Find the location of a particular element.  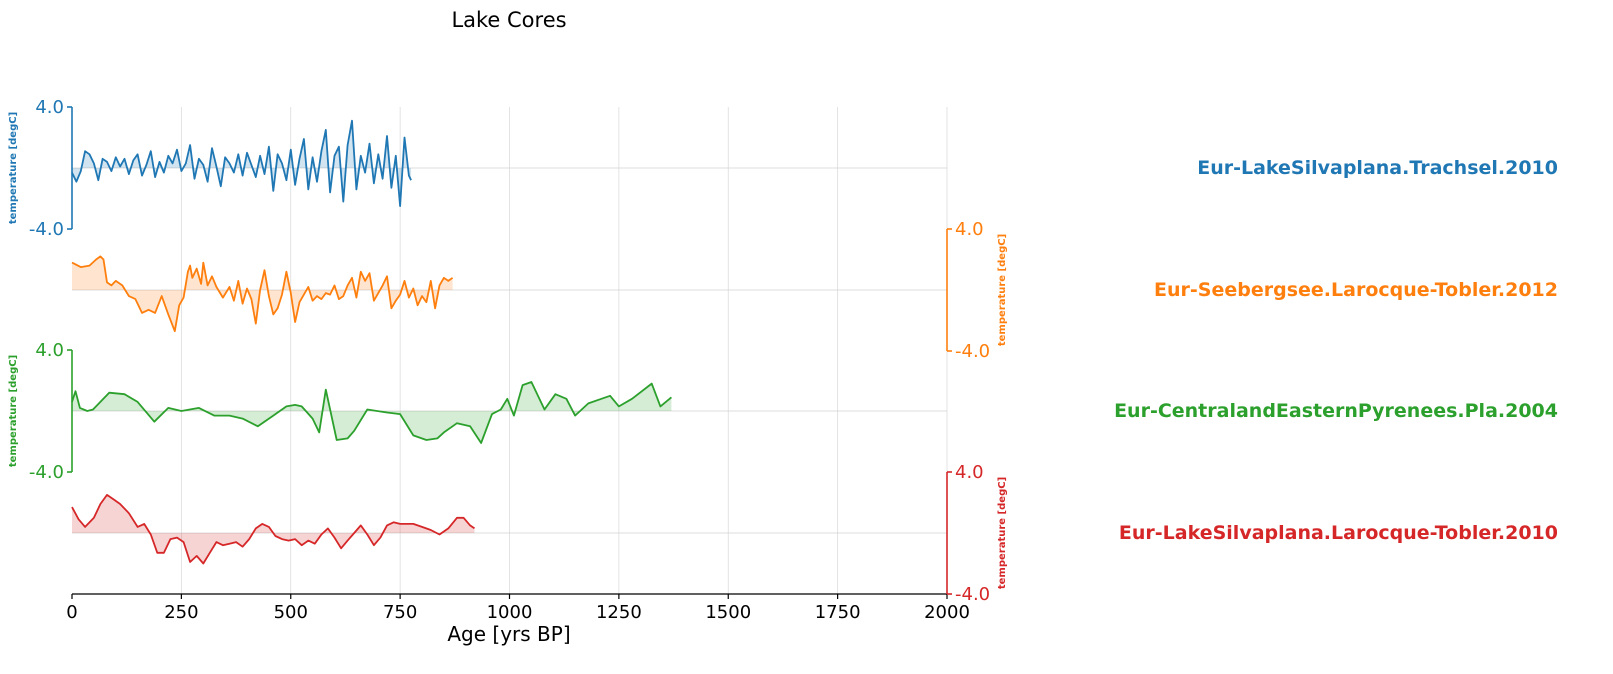

x-tick-label: 500 is located at coordinates (291, 612).